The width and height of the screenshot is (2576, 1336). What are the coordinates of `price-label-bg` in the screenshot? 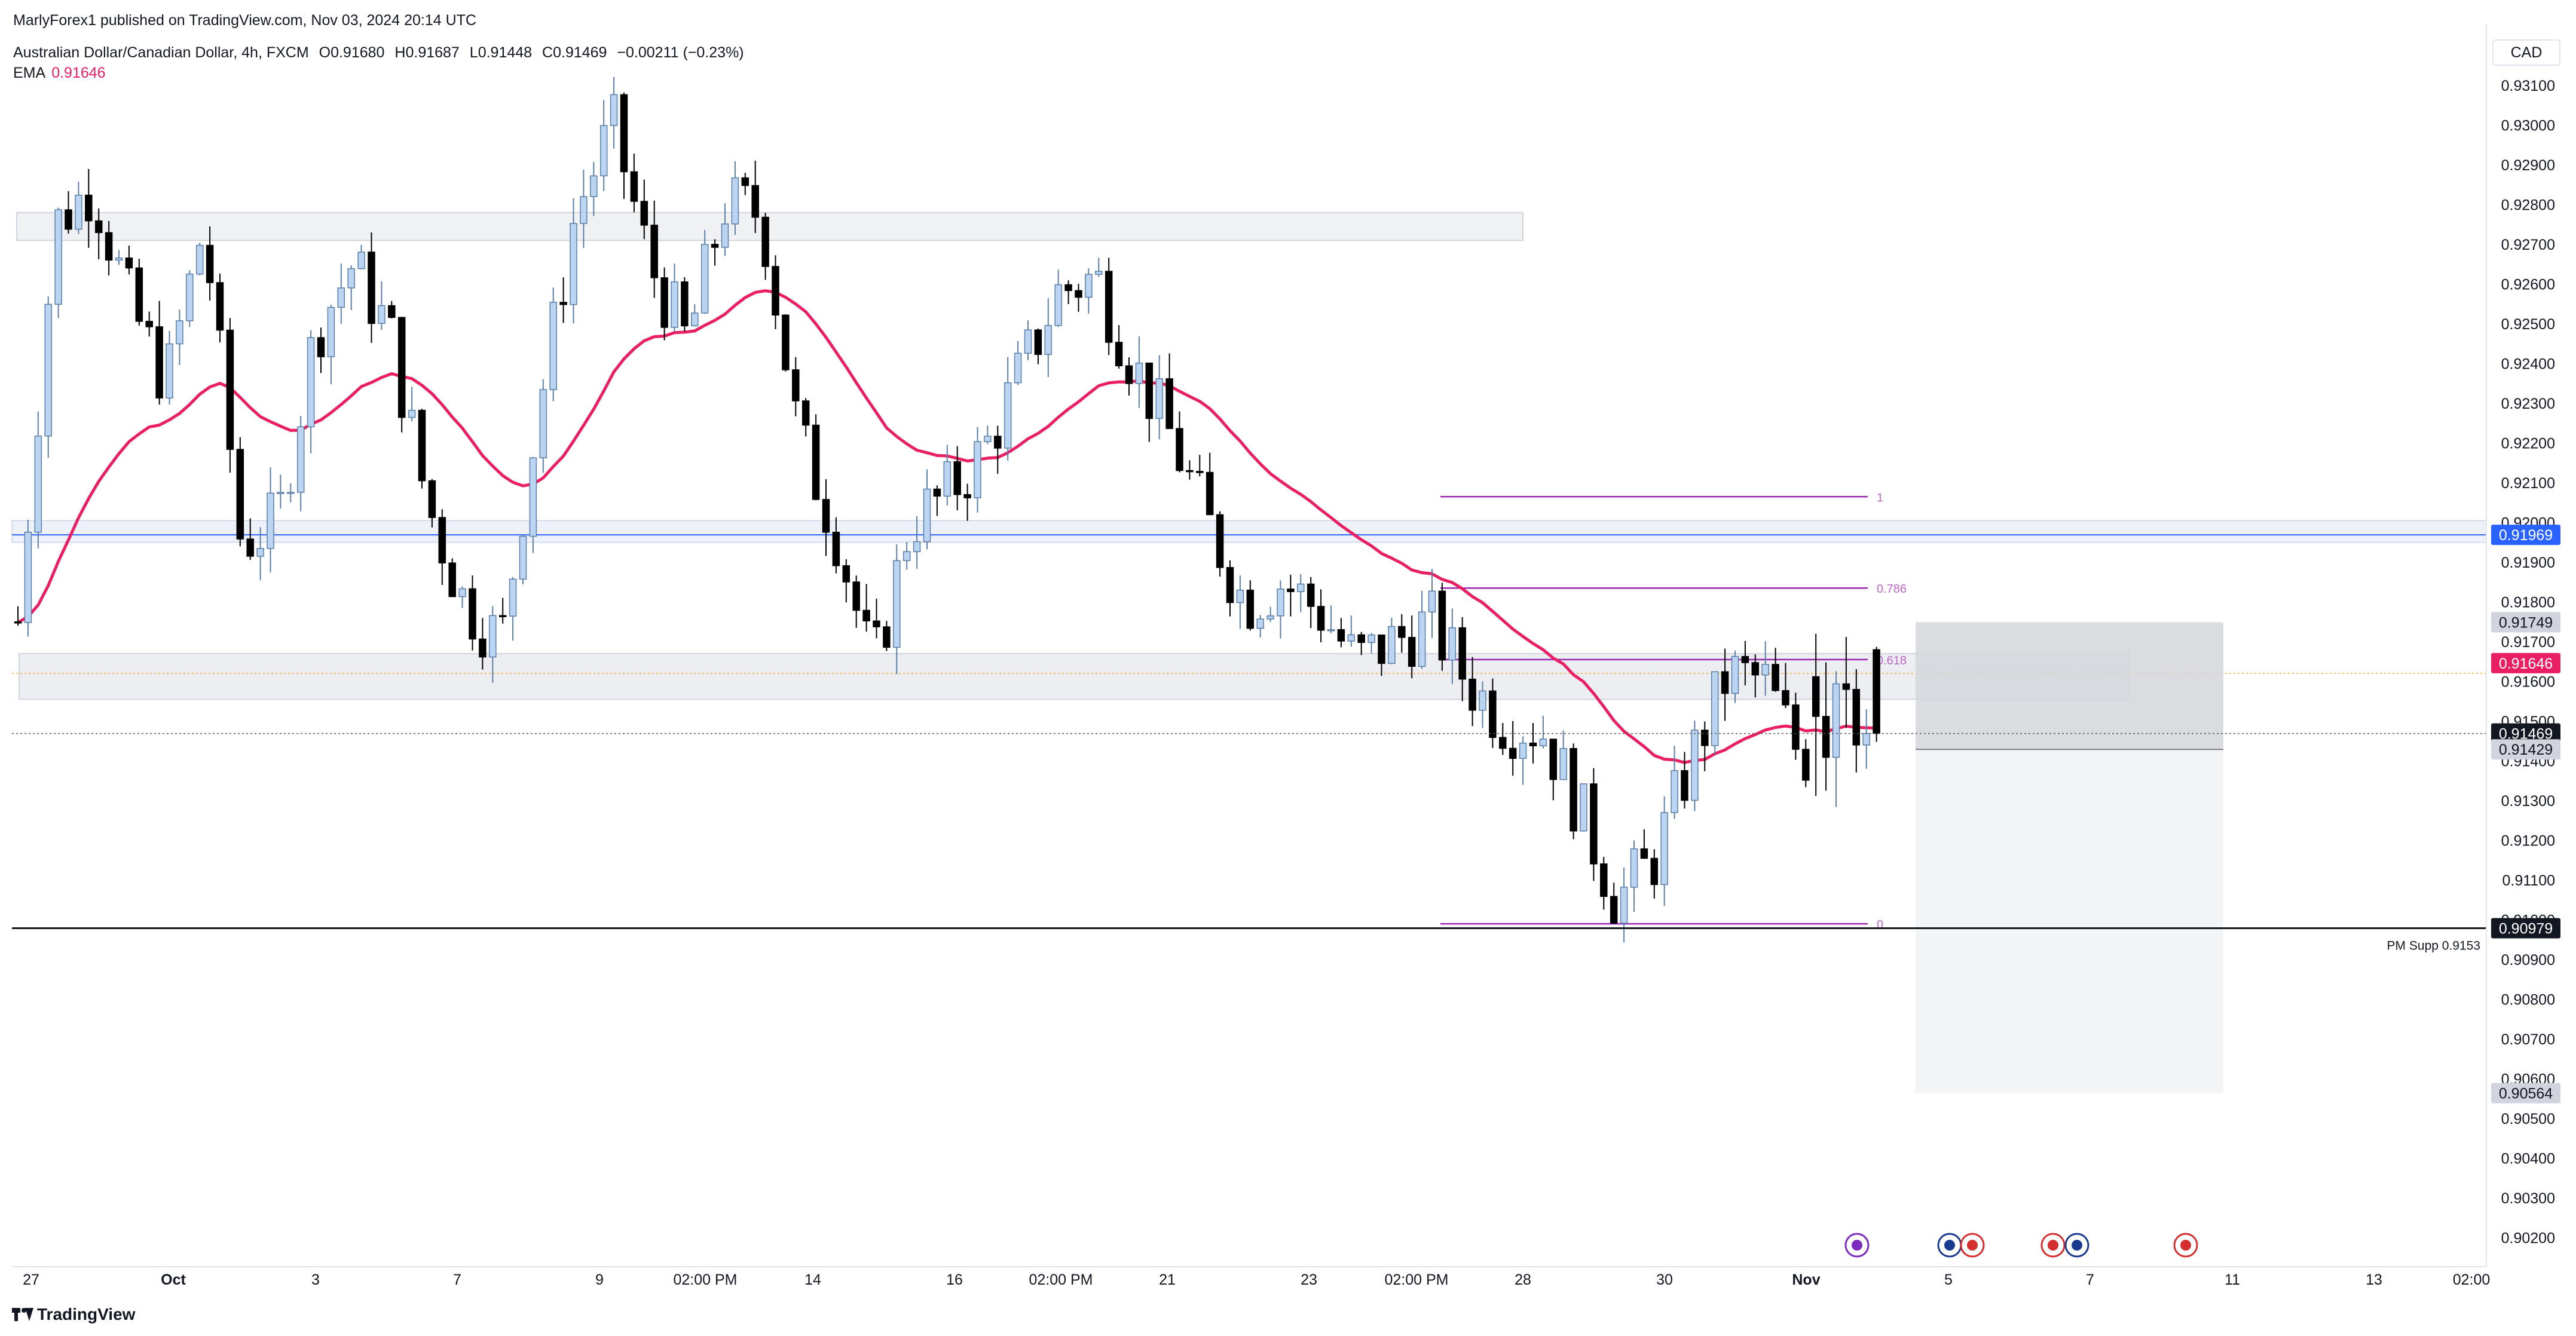 It's located at (2525, 662).